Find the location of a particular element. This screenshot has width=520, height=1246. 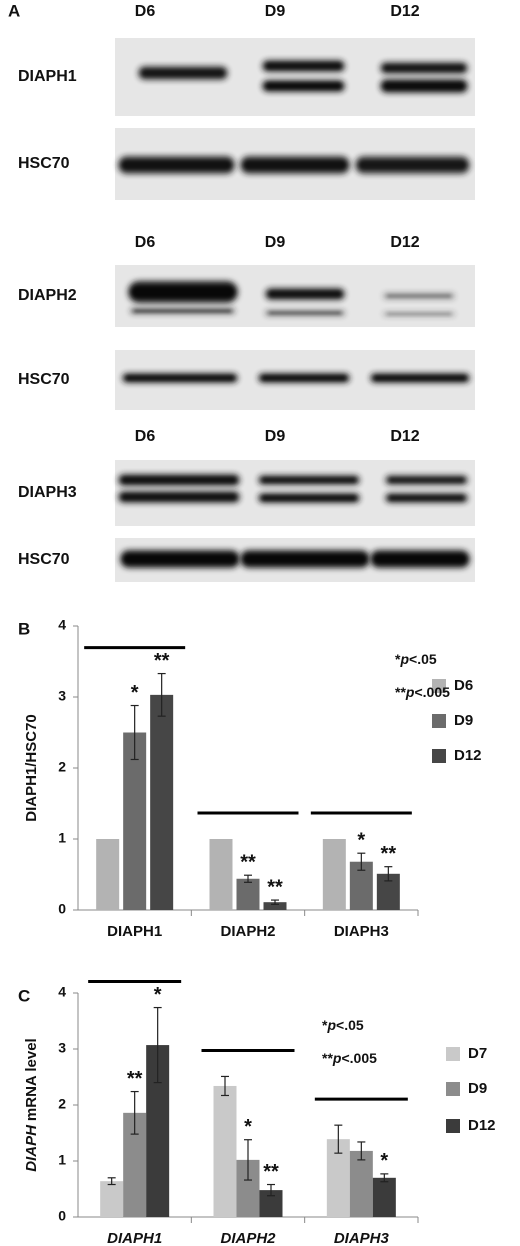

legend-label: D9 is located at coordinates (463, 720).